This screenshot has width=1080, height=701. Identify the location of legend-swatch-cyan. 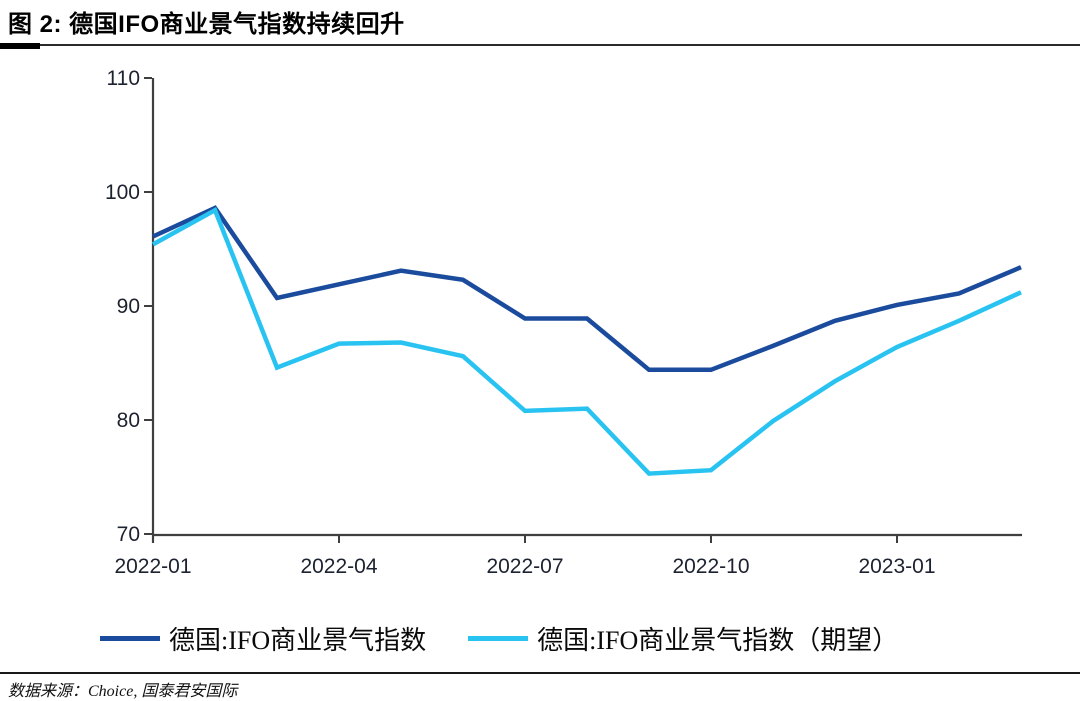
(498, 638).